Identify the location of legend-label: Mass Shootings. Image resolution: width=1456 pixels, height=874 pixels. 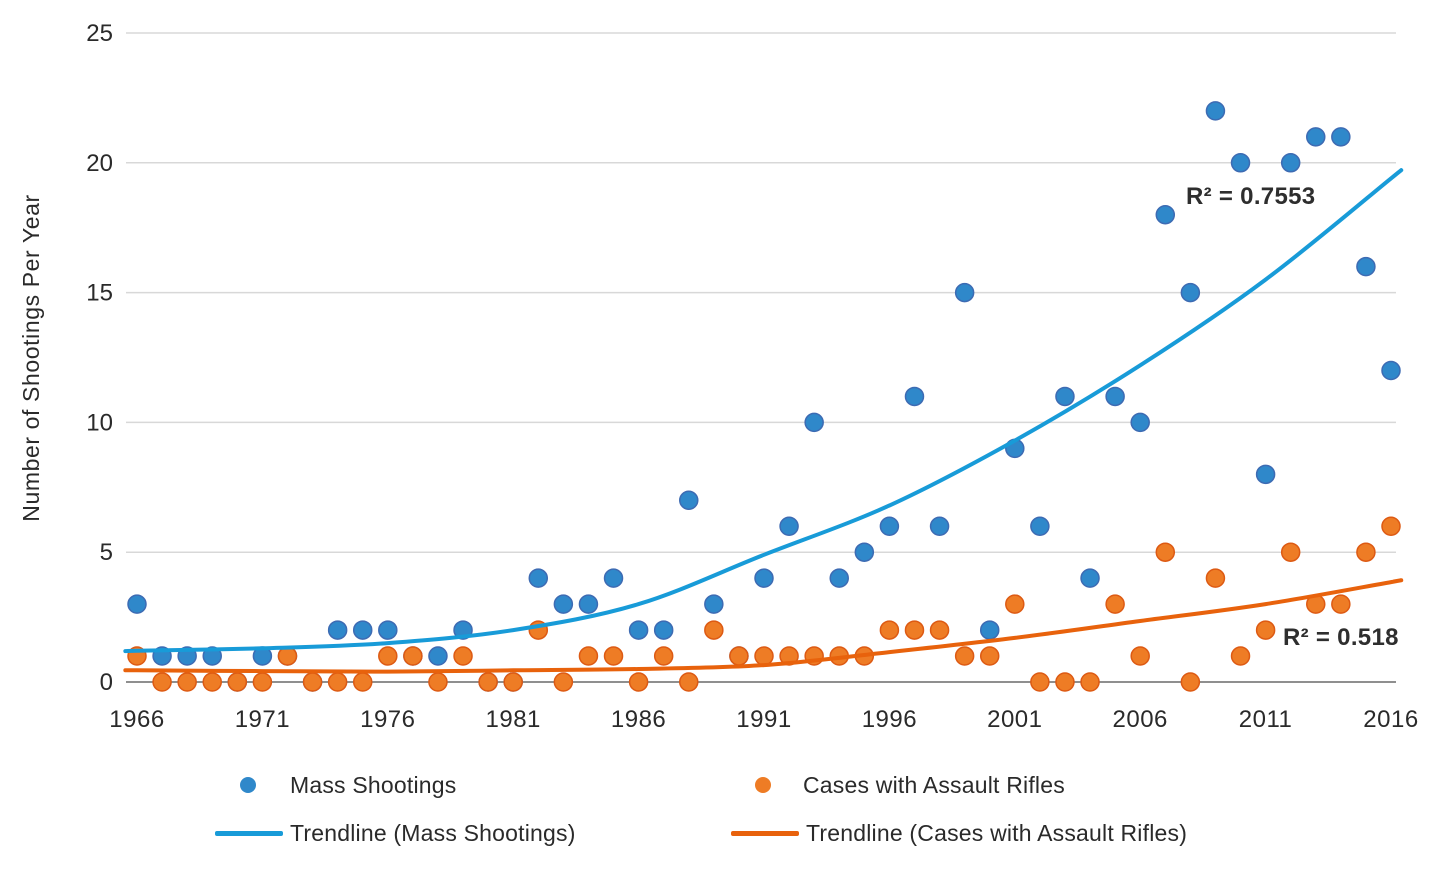
(373, 784).